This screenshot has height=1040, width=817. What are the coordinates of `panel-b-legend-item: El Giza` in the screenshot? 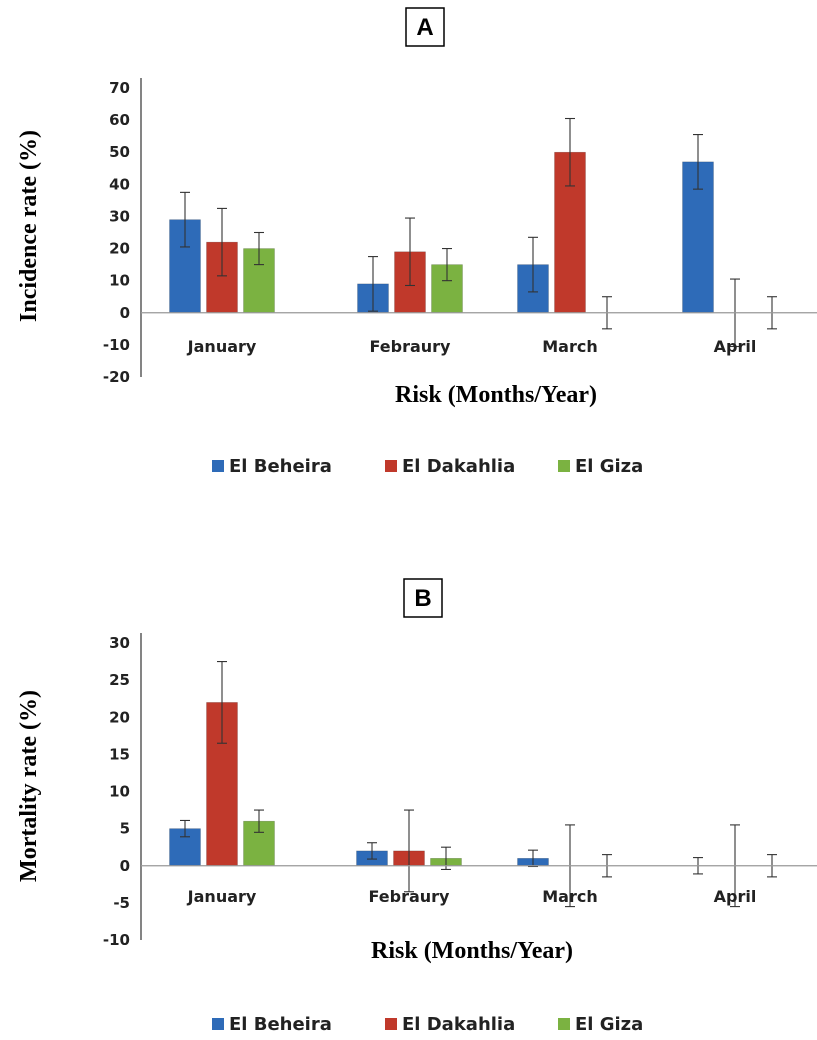 It's located at (600, 1024).